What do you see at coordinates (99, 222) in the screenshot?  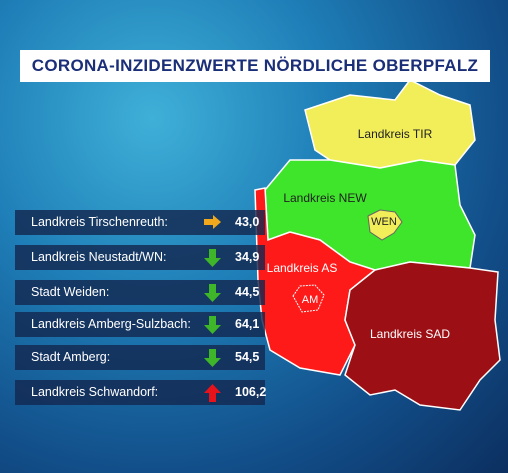 I see `row-name: Landkreis Tirschenreuth:` at bounding box center [99, 222].